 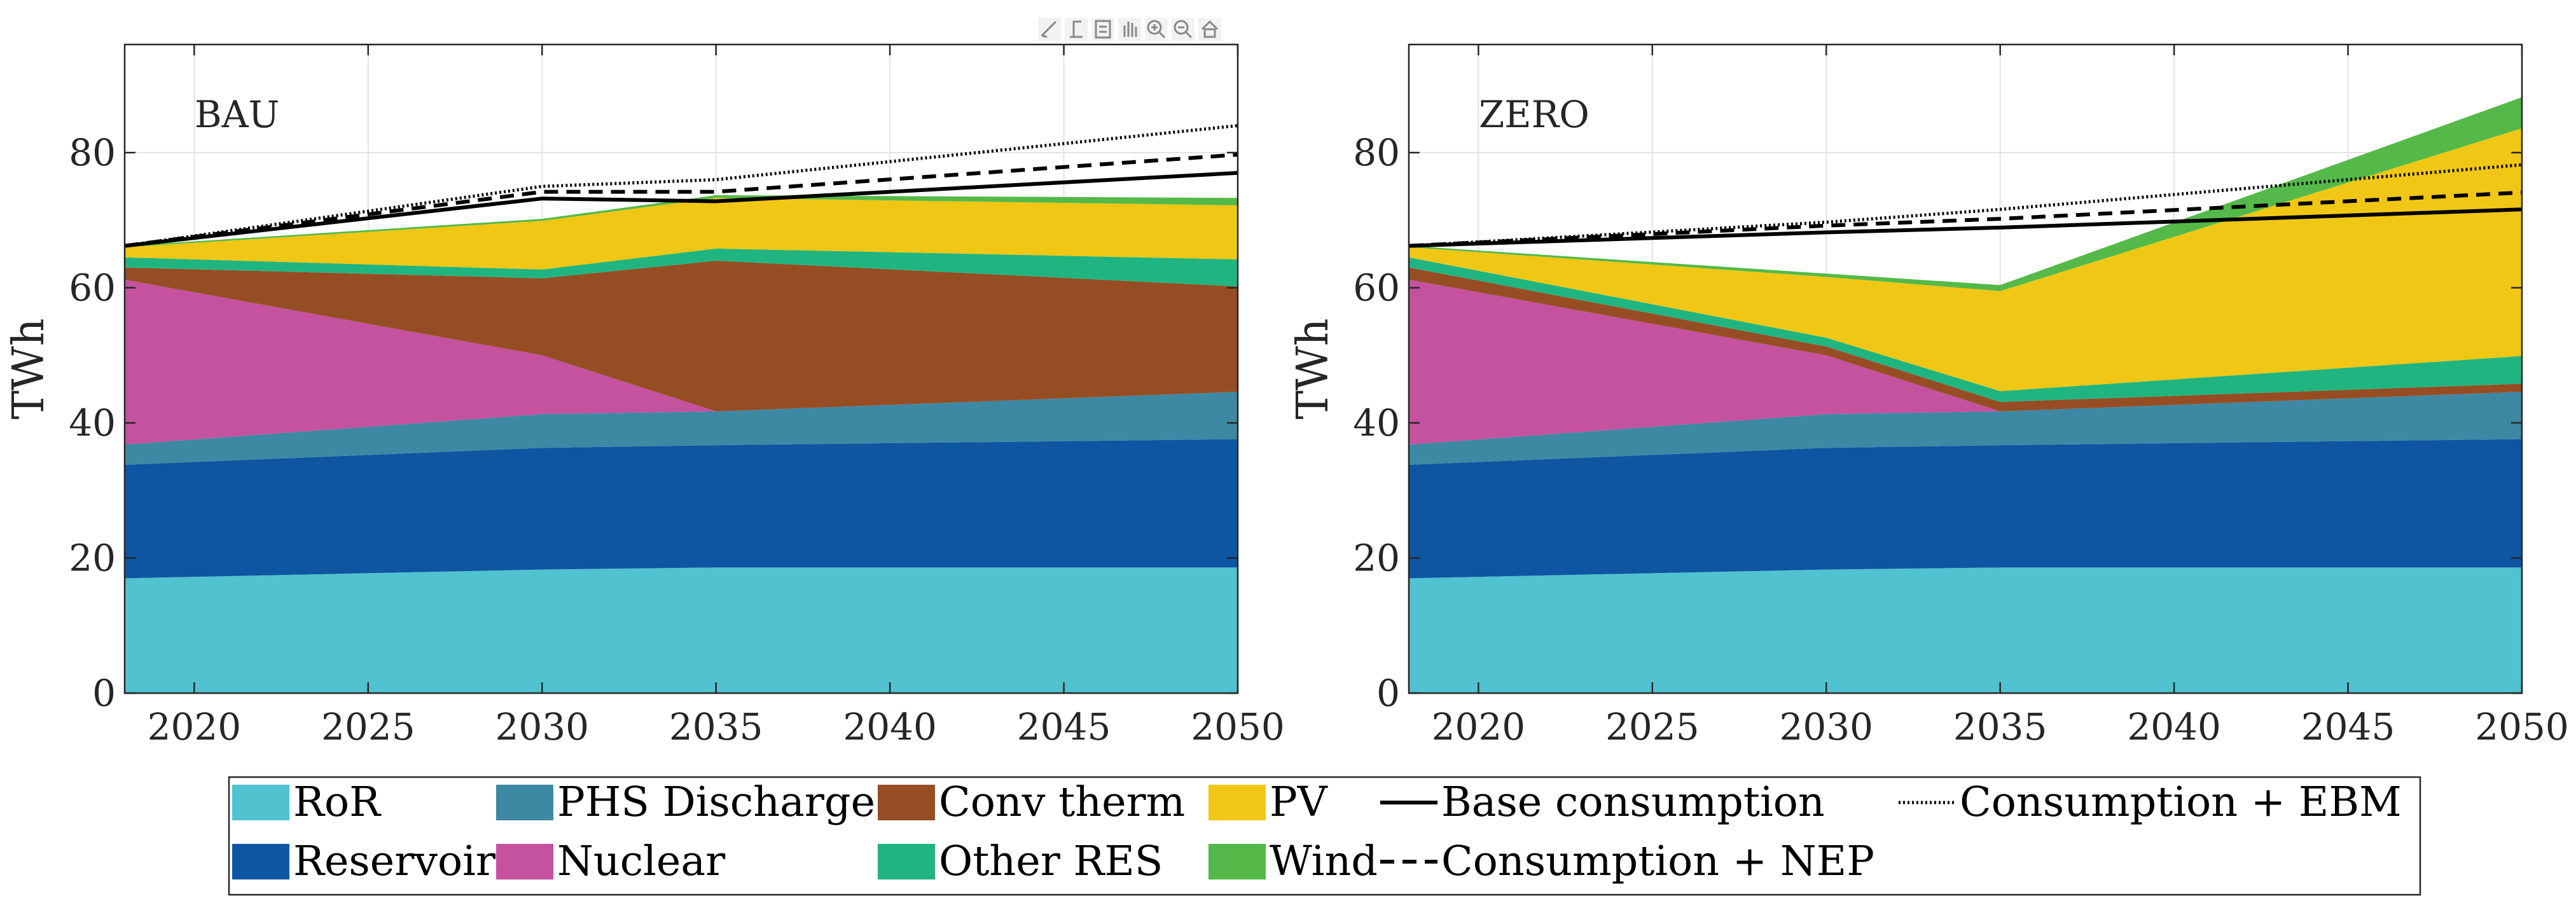 I want to click on area-conv-therm, so click(x=681, y=336).